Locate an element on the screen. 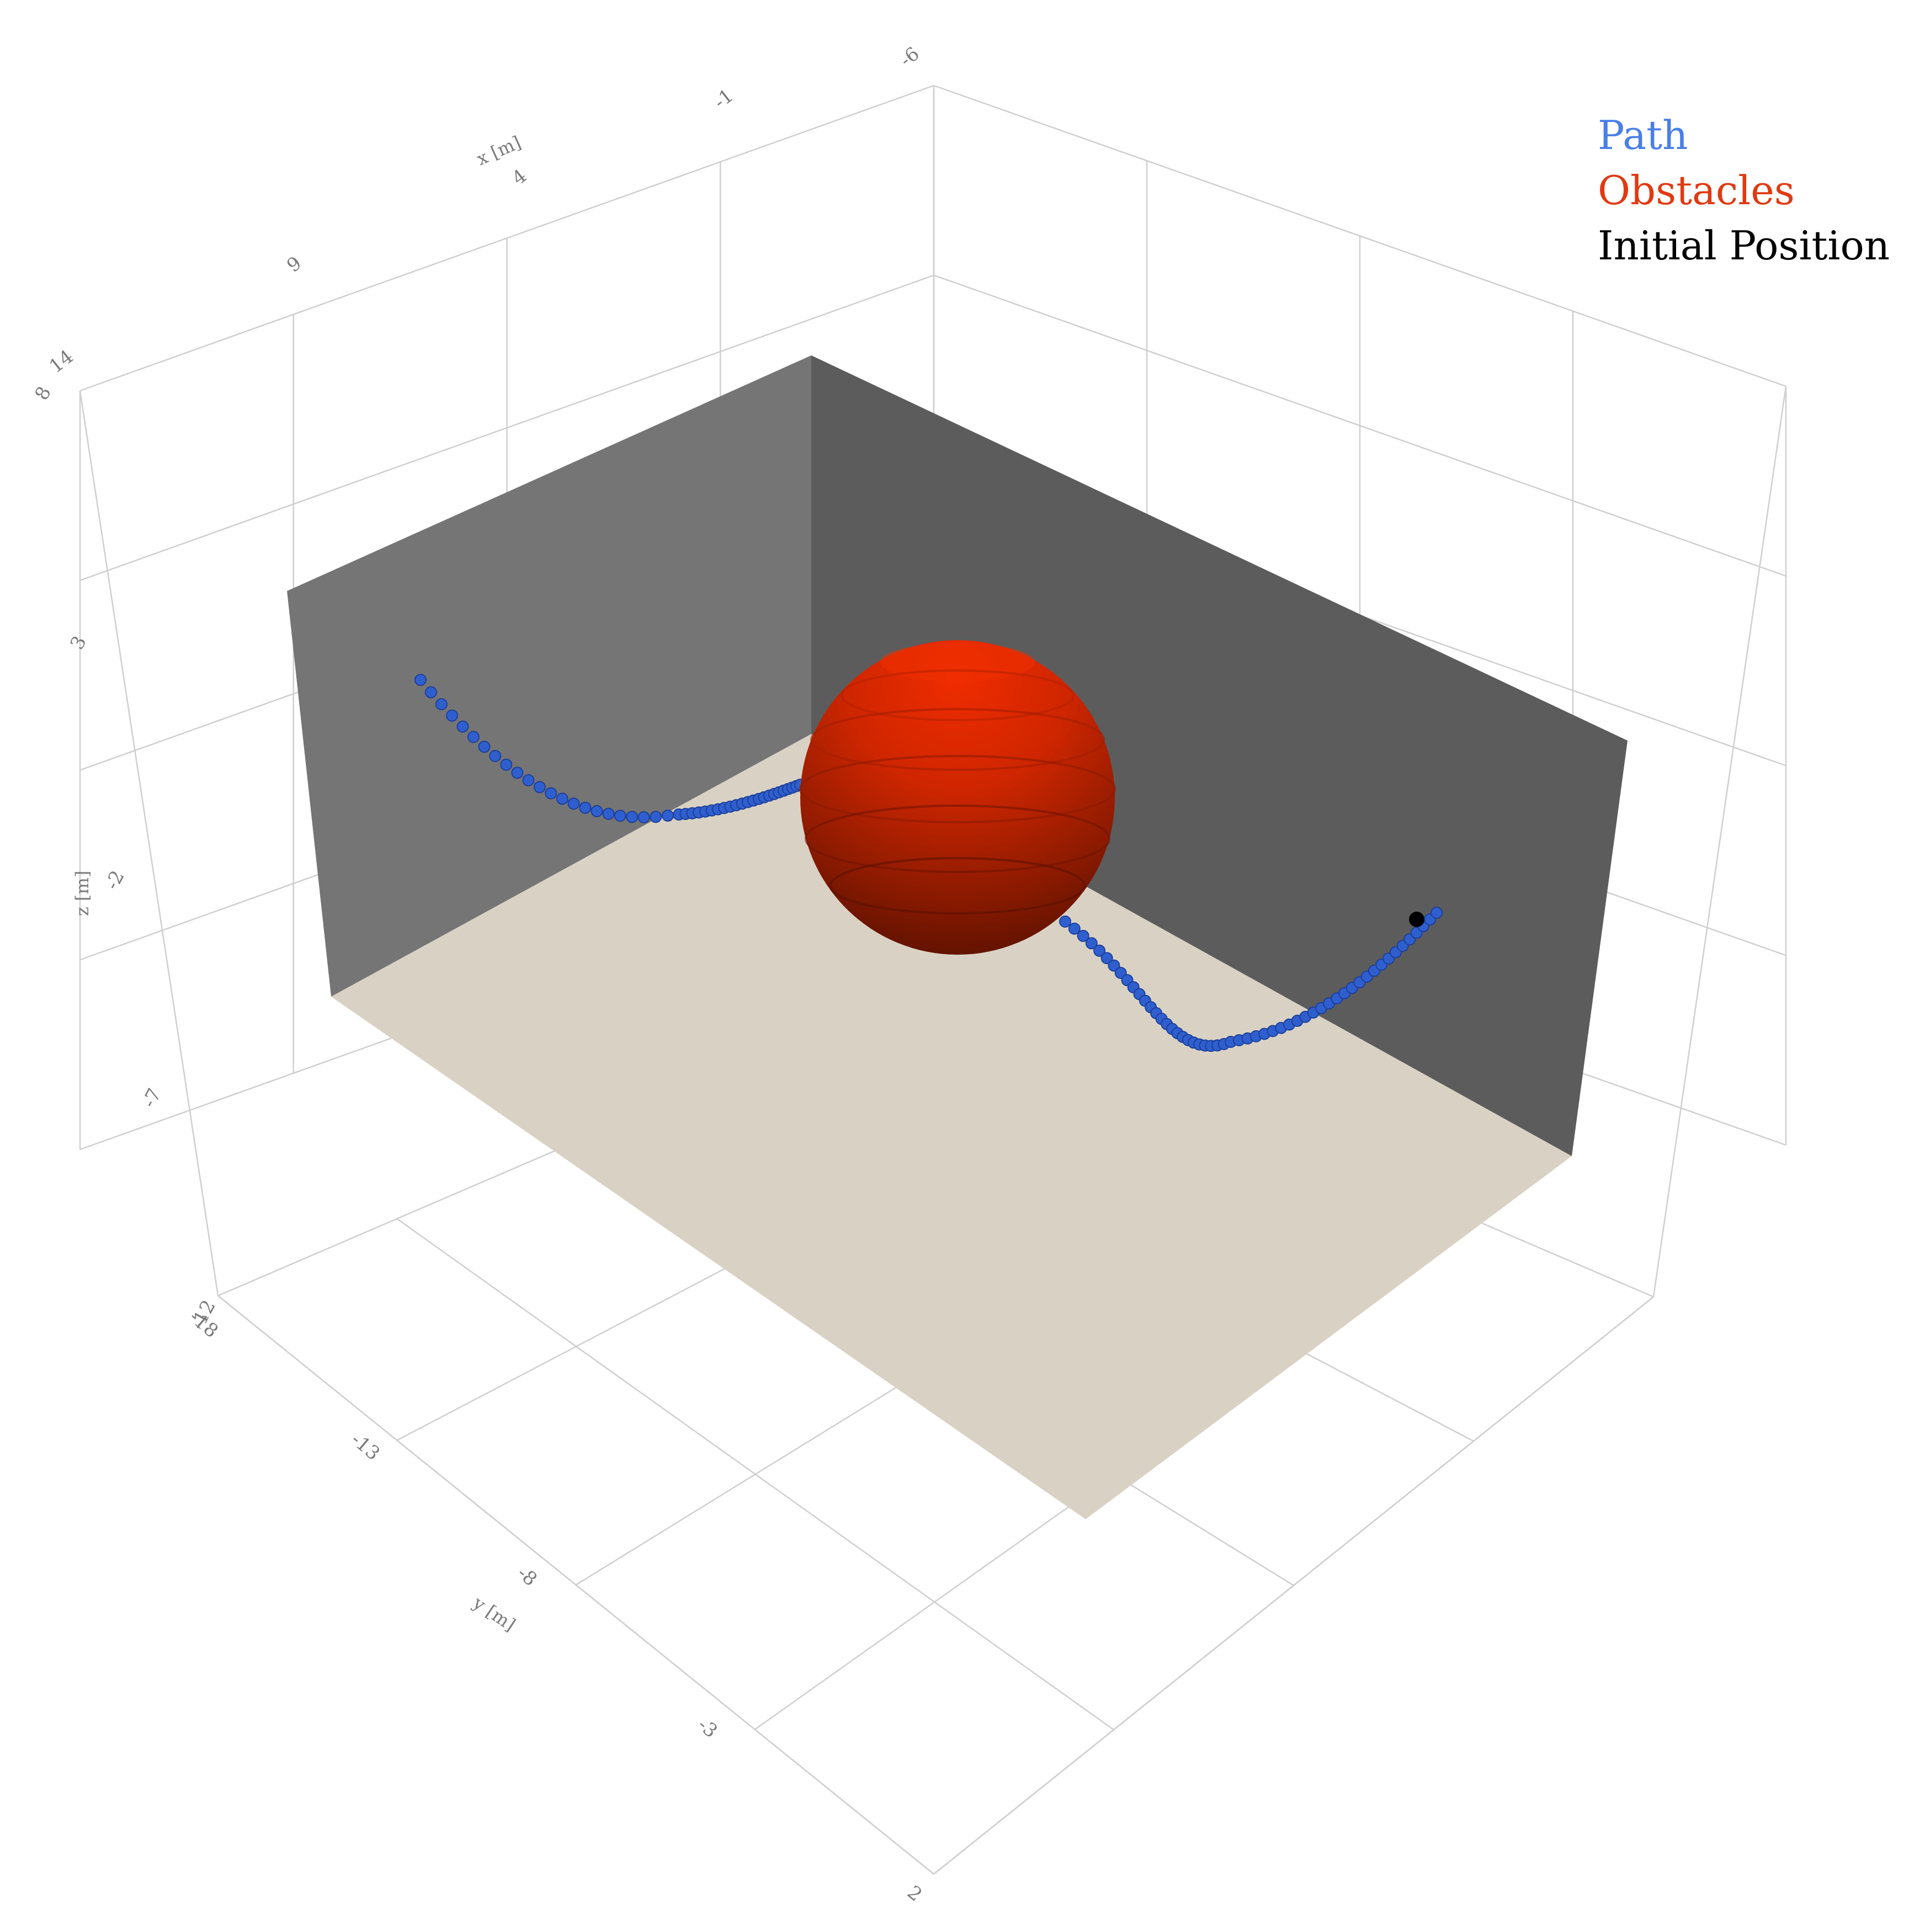  x-tick-label: -1 is located at coordinates (724, 98).